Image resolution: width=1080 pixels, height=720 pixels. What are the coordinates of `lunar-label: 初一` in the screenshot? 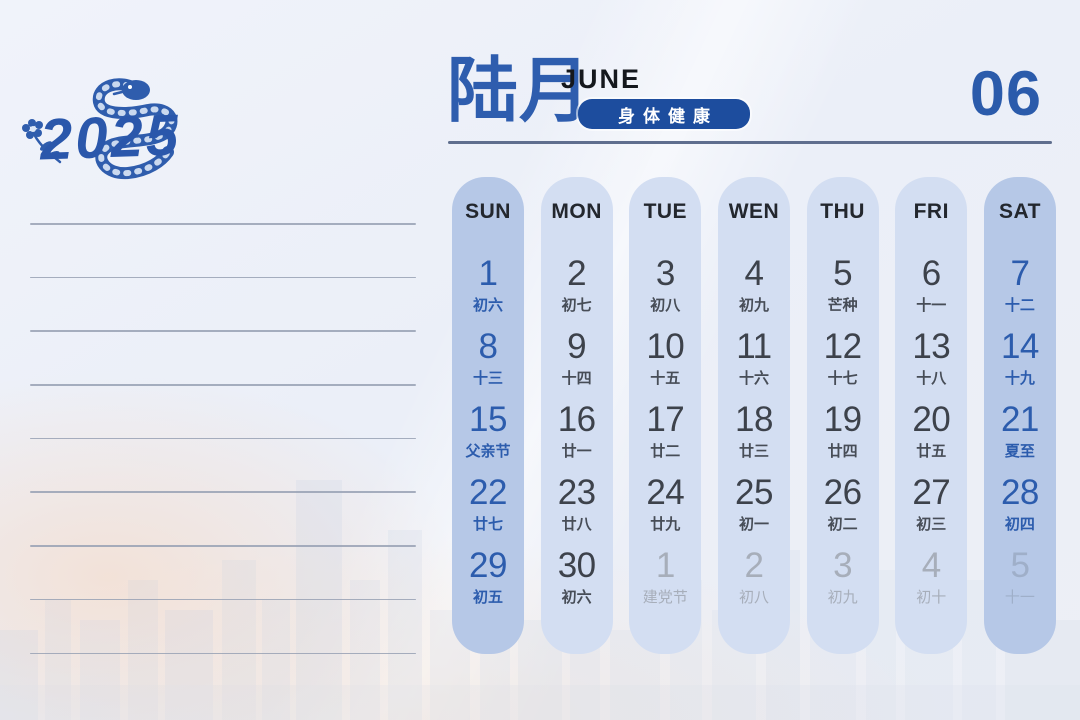 It's located at (753, 524).